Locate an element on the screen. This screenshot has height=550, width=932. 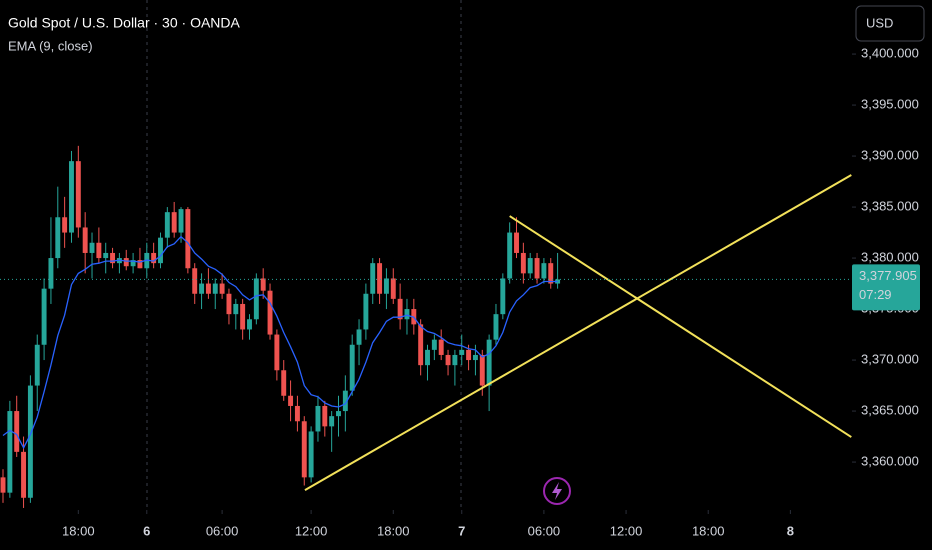
indicator-legend: EMA (9, close) is located at coordinates (50, 45).